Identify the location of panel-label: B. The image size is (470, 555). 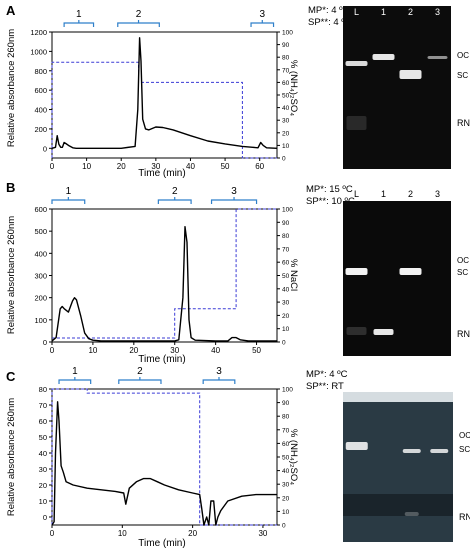
(10, 187).